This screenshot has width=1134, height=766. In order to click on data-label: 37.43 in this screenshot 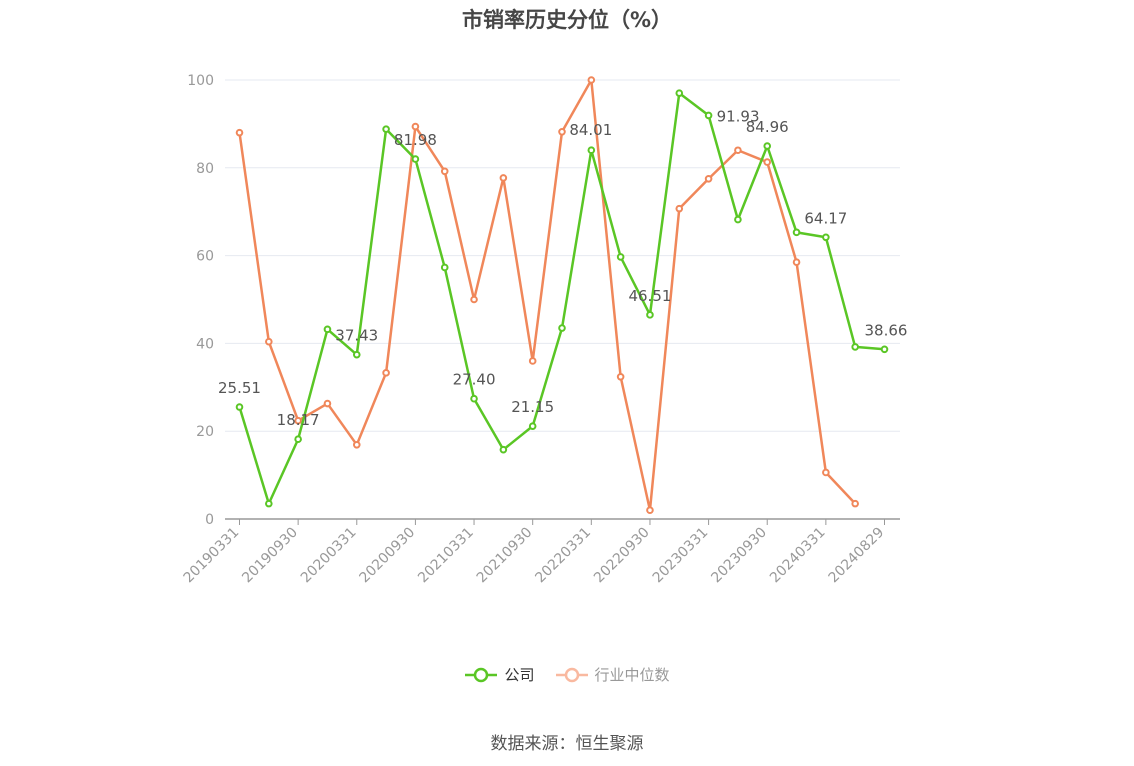, I will do `click(356, 336)`.